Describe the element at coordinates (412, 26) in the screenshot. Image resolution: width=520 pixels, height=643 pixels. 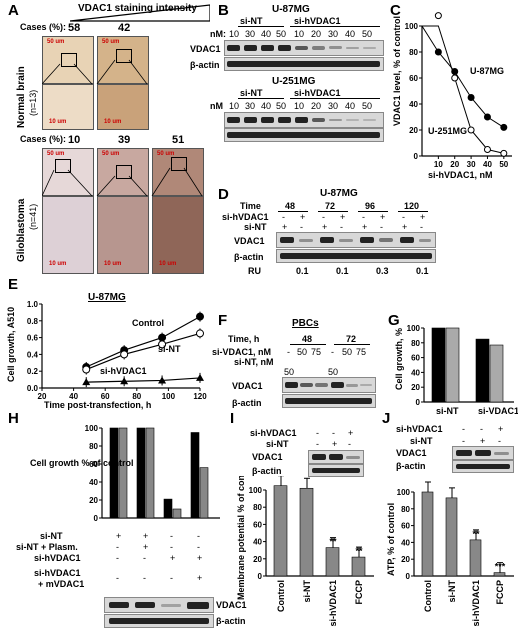
I see `y-tick-label: 100` at that location.